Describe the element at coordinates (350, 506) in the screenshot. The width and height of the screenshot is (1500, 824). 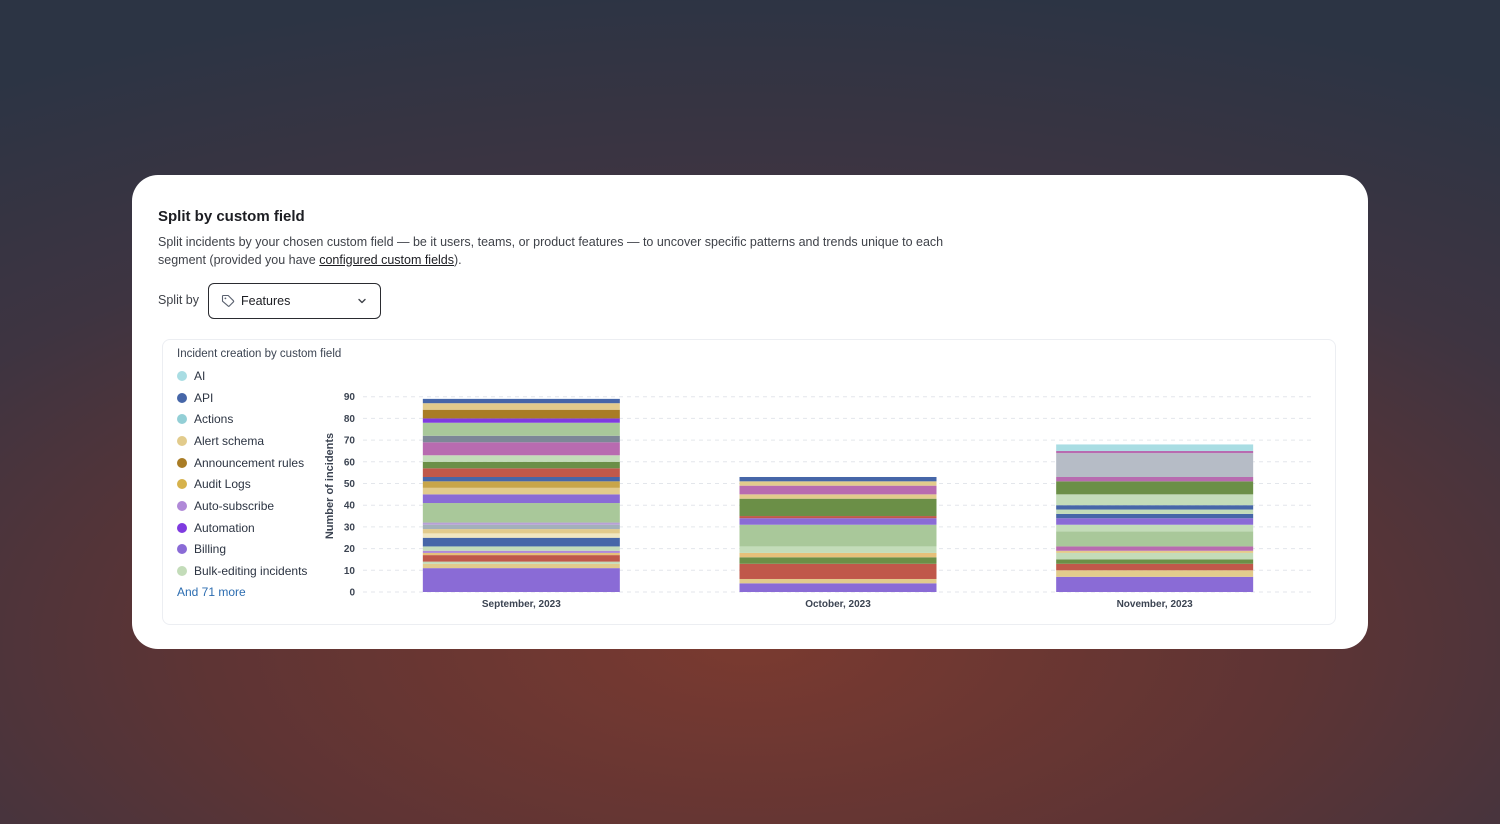
I see `y-tick-label: 40` at that location.